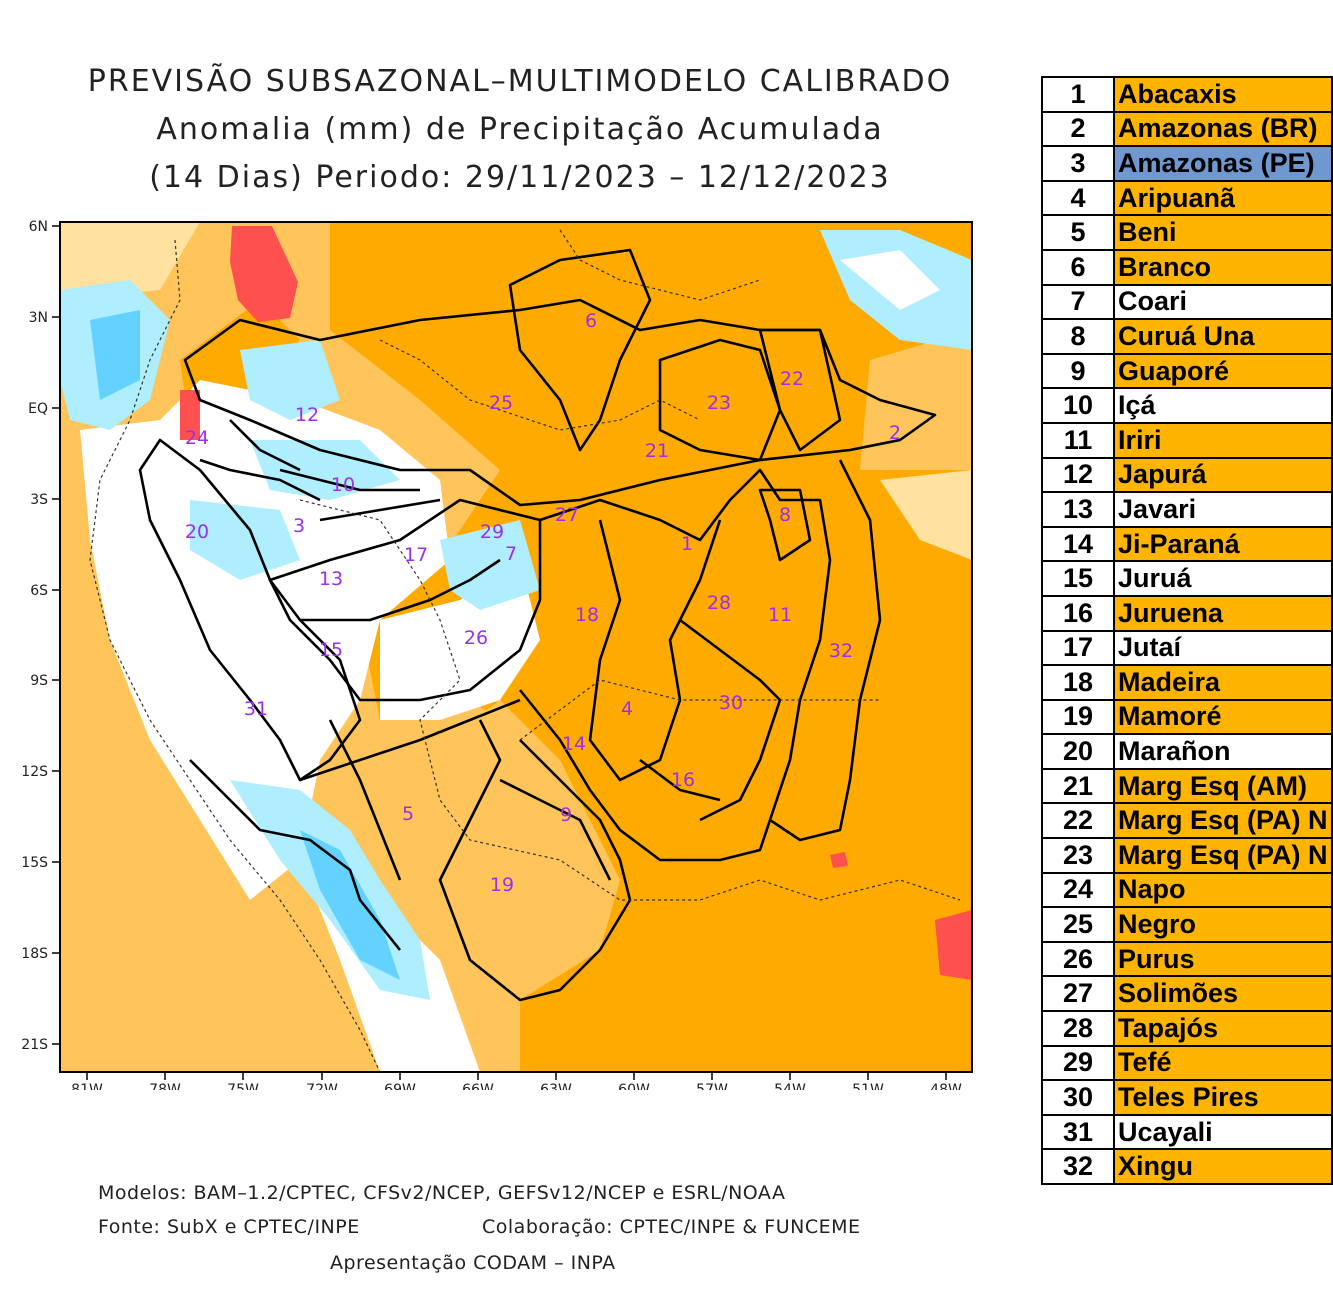  I want to click on basin-outline-jurua, so click(405, 600).